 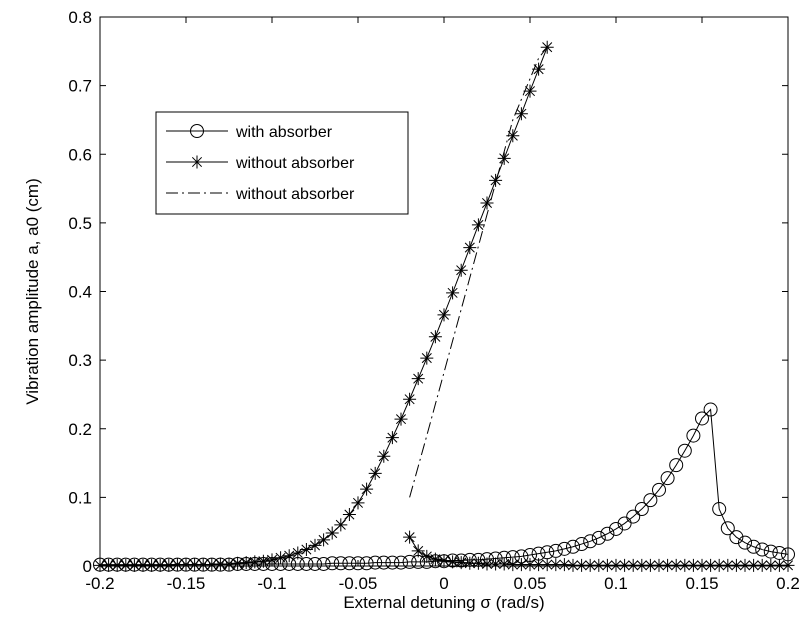 I want to click on legend-entry: with absorber, so click(x=249, y=132).